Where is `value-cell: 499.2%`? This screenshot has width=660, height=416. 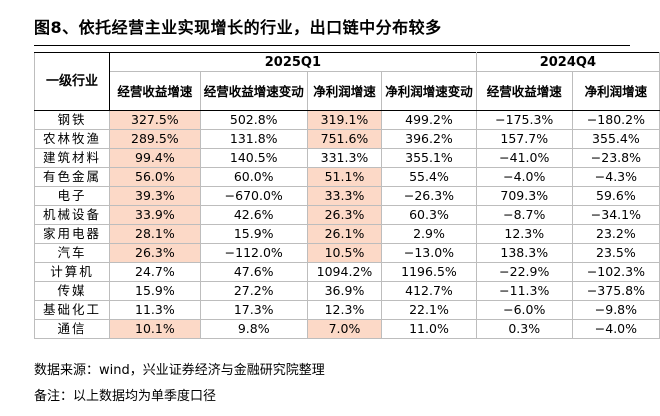
value-cell: 499.2% is located at coordinates (429, 120).